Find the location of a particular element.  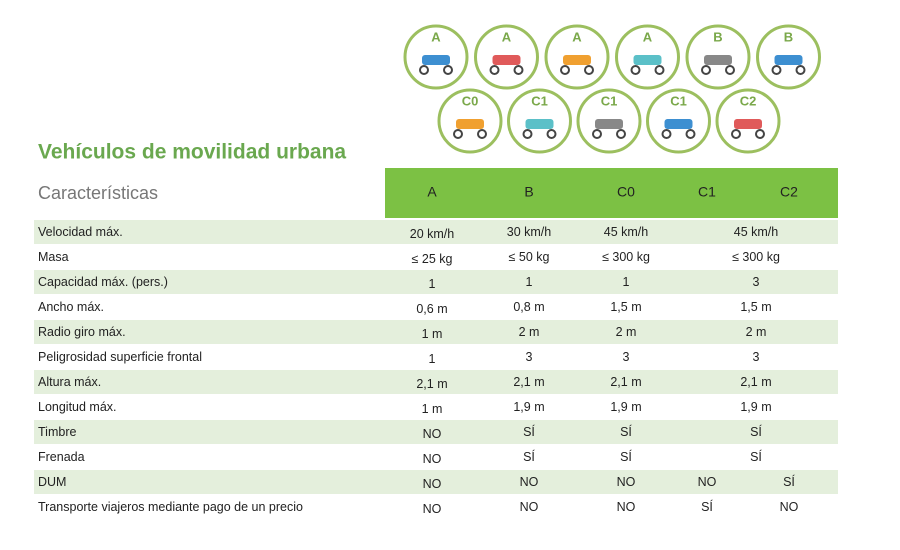

cell-value: 0,6 m is located at coordinates (431, 309).